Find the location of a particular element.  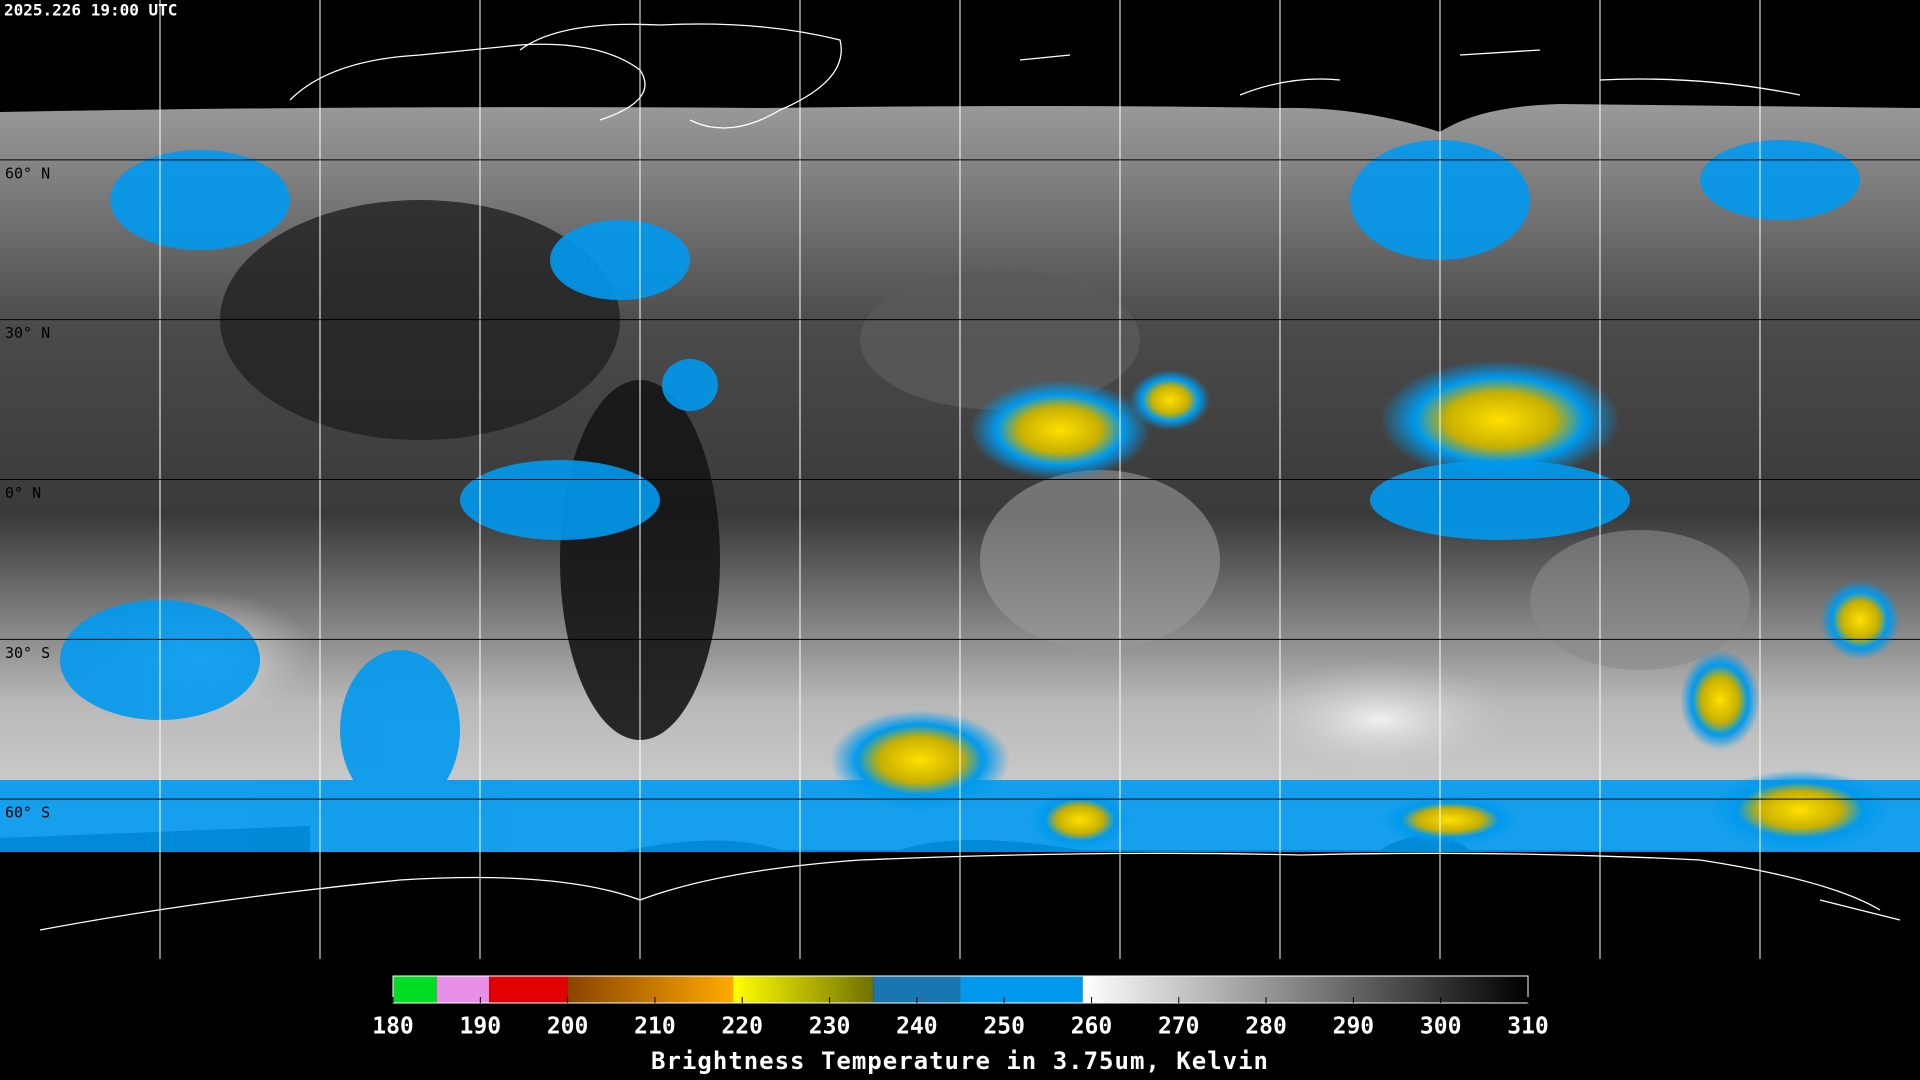

colorbar-tick-label: 250 is located at coordinates (1004, 1027).